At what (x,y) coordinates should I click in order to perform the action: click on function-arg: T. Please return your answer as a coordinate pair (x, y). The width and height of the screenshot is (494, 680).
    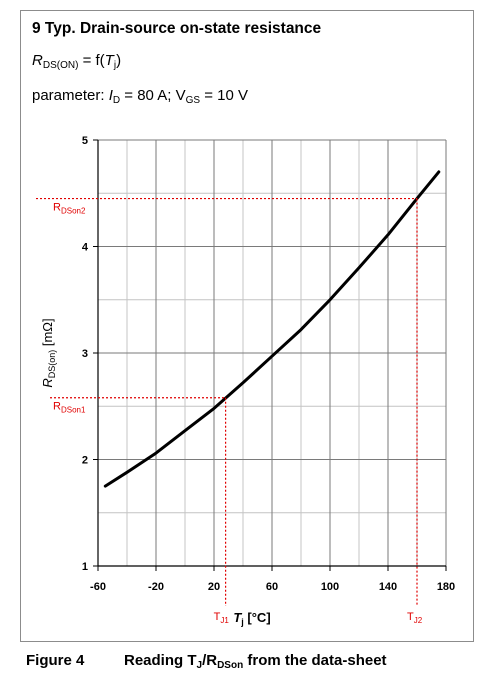
    Looking at the image, I should click on (109, 60).